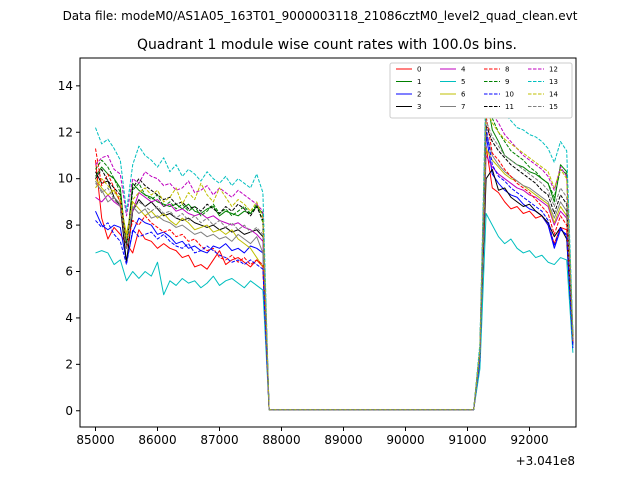 This screenshot has height=480, width=640. I want to click on x-axis: 85000 86000 87000 88000 89000 90000 91000 92000, so click(312, 437).